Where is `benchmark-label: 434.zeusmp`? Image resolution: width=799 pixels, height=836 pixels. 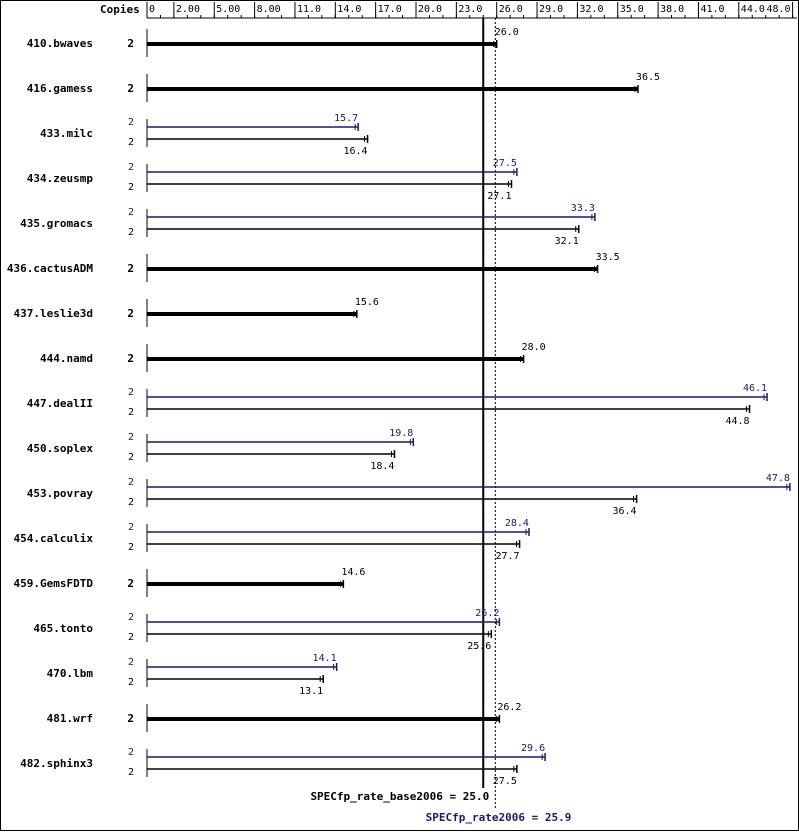 benchmark-label: 434.zeusmp is located at coordinates (60, 178).